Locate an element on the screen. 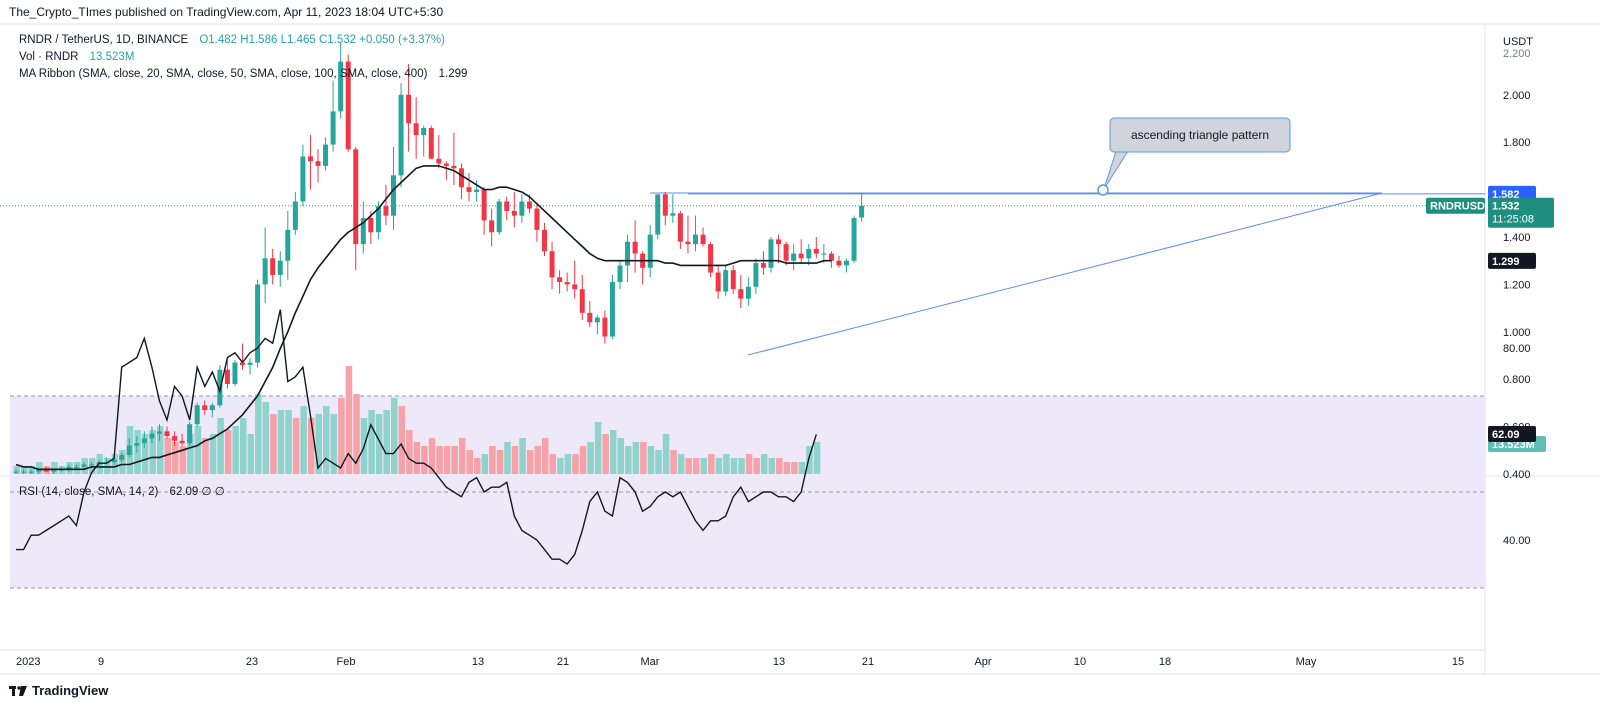 This screenshot has width=1600, height=722. rsi-label: RSI (14, close, SMA, 14, 2) is located at coordinates (89, 492).